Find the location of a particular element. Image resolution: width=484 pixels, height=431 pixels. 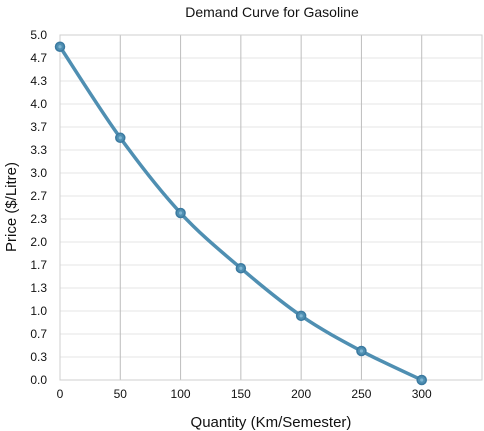

chart-title: Demand Curve for Gasoline is located at coordinates (272, 12).